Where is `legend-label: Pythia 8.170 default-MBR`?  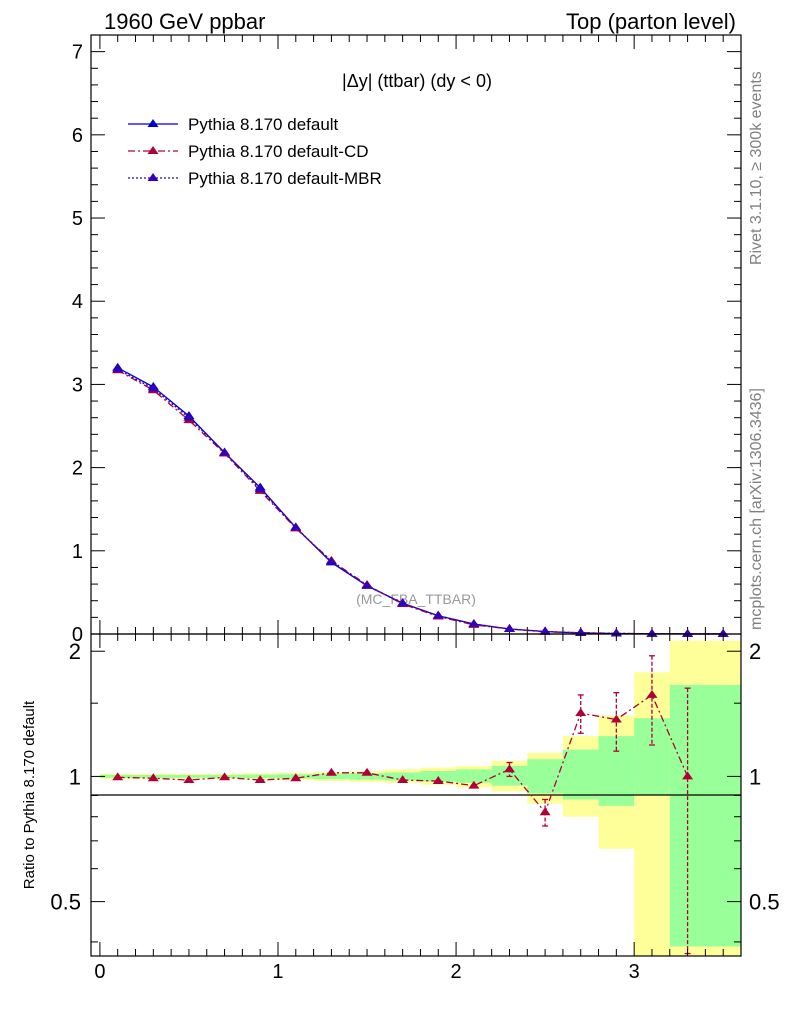 legend-label: Pythia 8.170 default-MBR is located at coordinates (285, 178).